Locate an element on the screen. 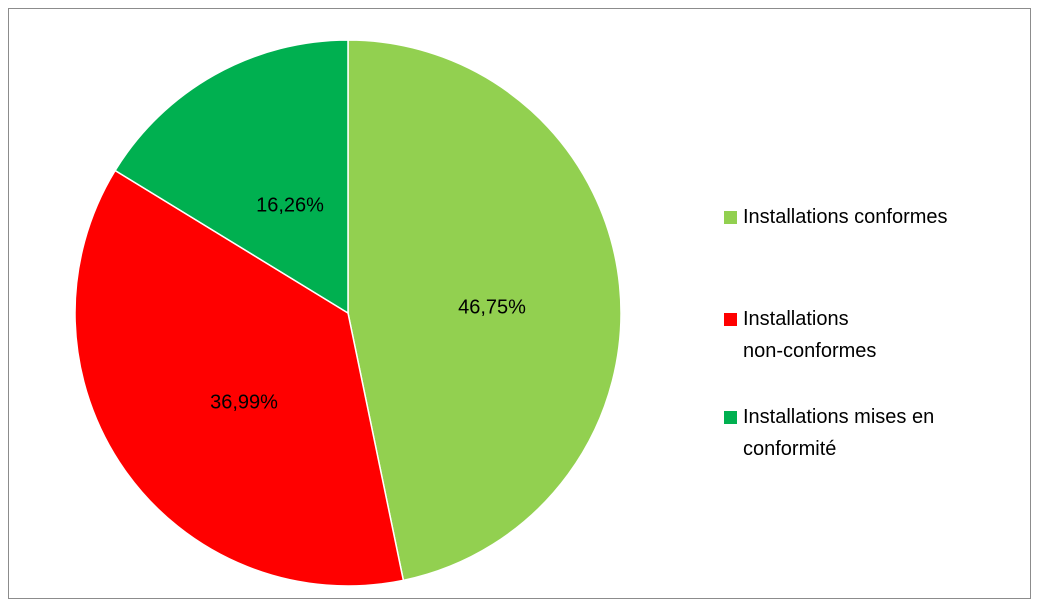 Image resolution: width=1041 pixels, height=608 pixels. legend-item-mises-en-conformite: Installations mises en conformité is located at coordinates (858, 435).